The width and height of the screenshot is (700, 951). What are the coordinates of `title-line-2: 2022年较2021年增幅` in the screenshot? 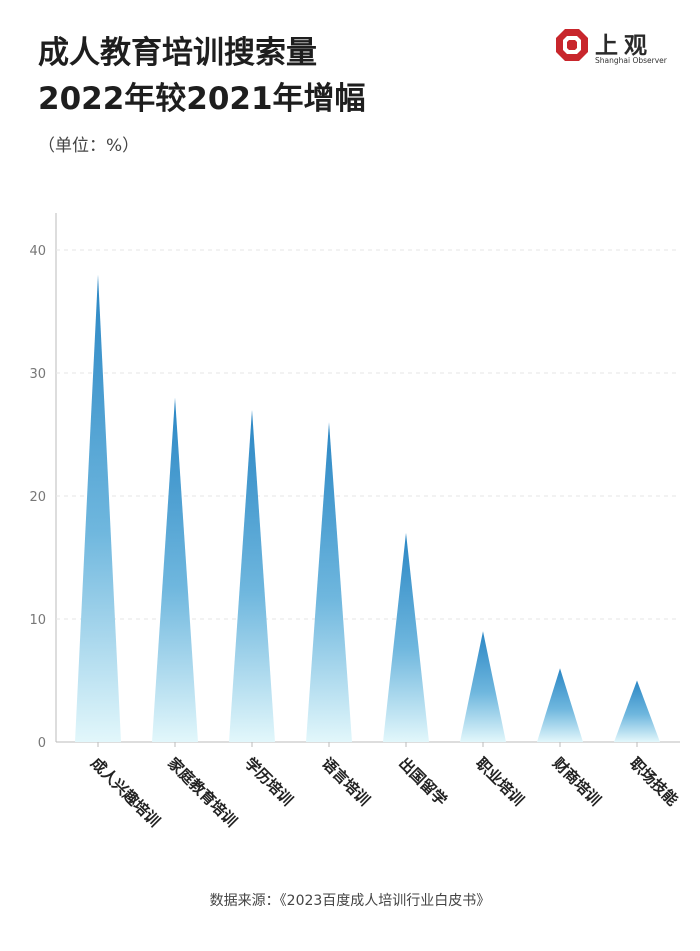 It's located at (202, 99).